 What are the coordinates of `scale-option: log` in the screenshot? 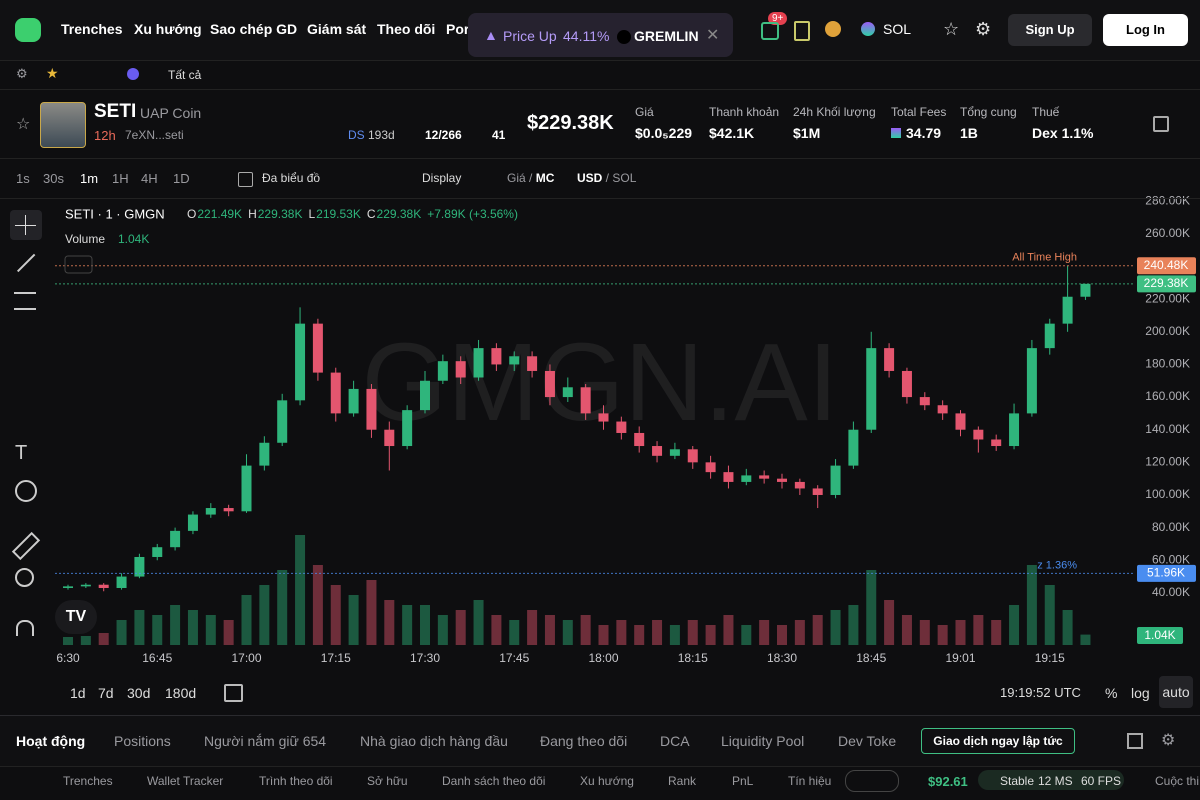 It's located at (1140, 693).